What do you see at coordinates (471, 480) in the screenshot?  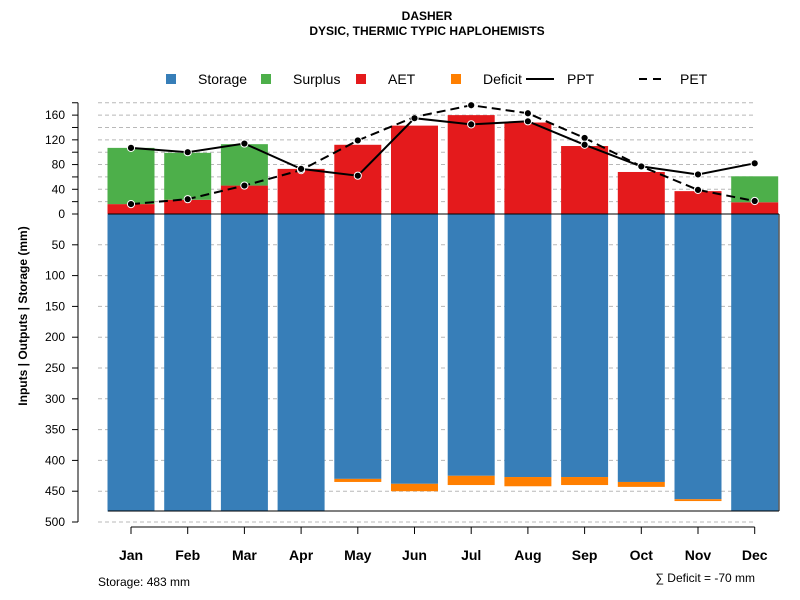 I see `bar-deficit-jul` at bounding box center [471, 480].